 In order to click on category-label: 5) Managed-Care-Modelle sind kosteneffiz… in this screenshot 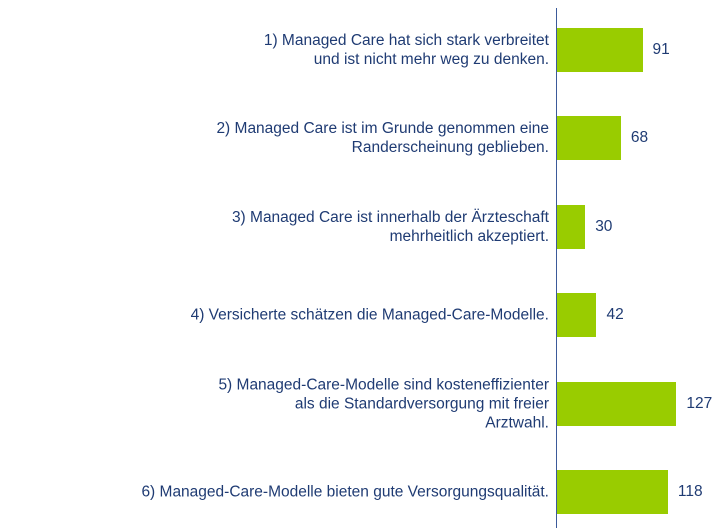, I will do `click(383, 404)`.